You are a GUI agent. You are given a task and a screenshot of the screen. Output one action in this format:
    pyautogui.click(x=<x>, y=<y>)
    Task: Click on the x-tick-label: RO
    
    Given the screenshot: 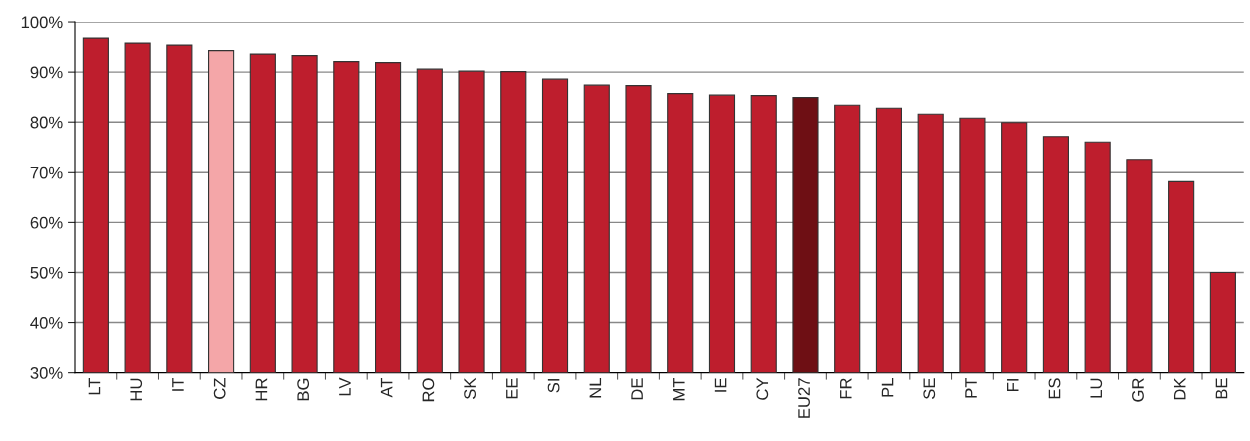 What is the action you would take?
    pyautogui.click(x=428, y=390)
    